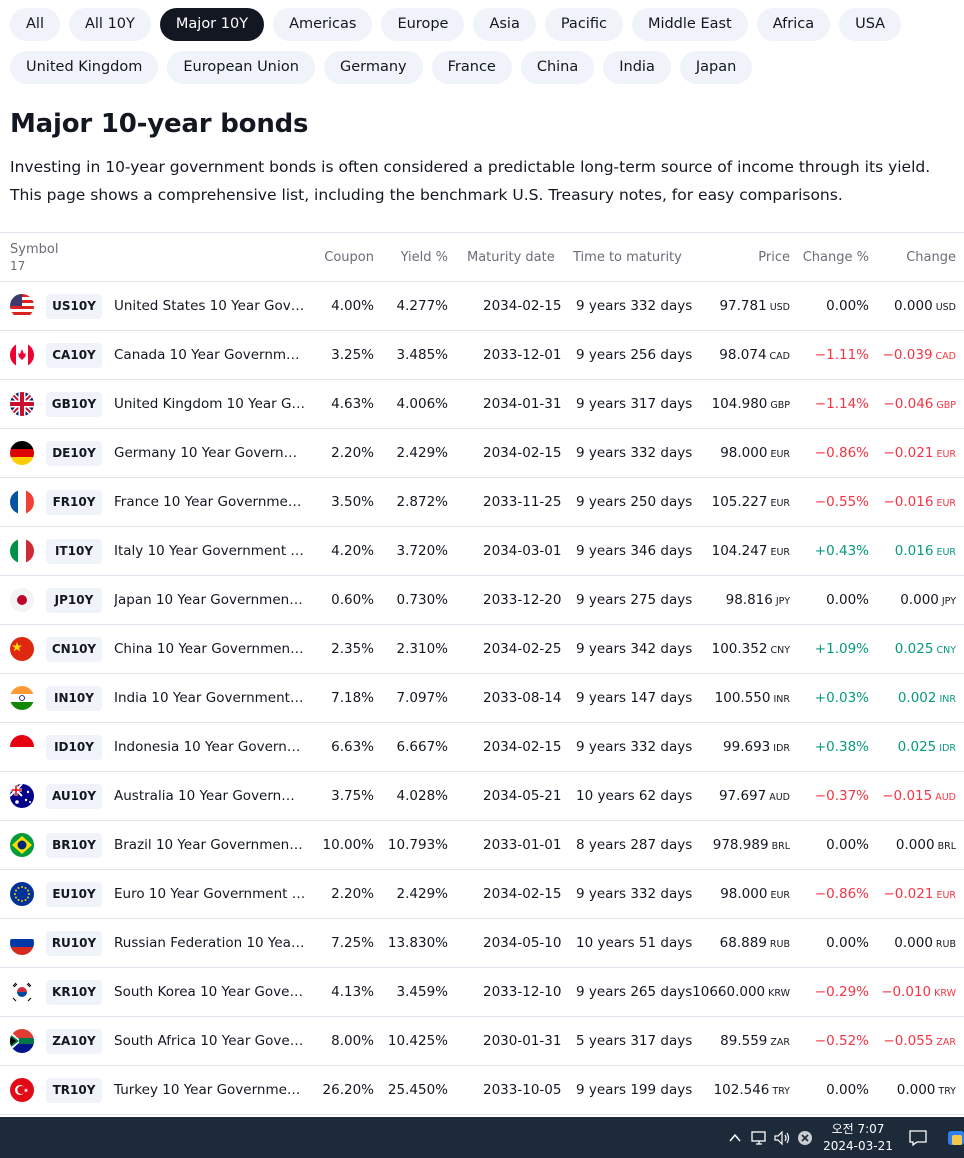  What do you see at coordinates (522, 551) in the screenshot?
I see `maturity-date: 2034-03-01` at bounding box center [522, 551].